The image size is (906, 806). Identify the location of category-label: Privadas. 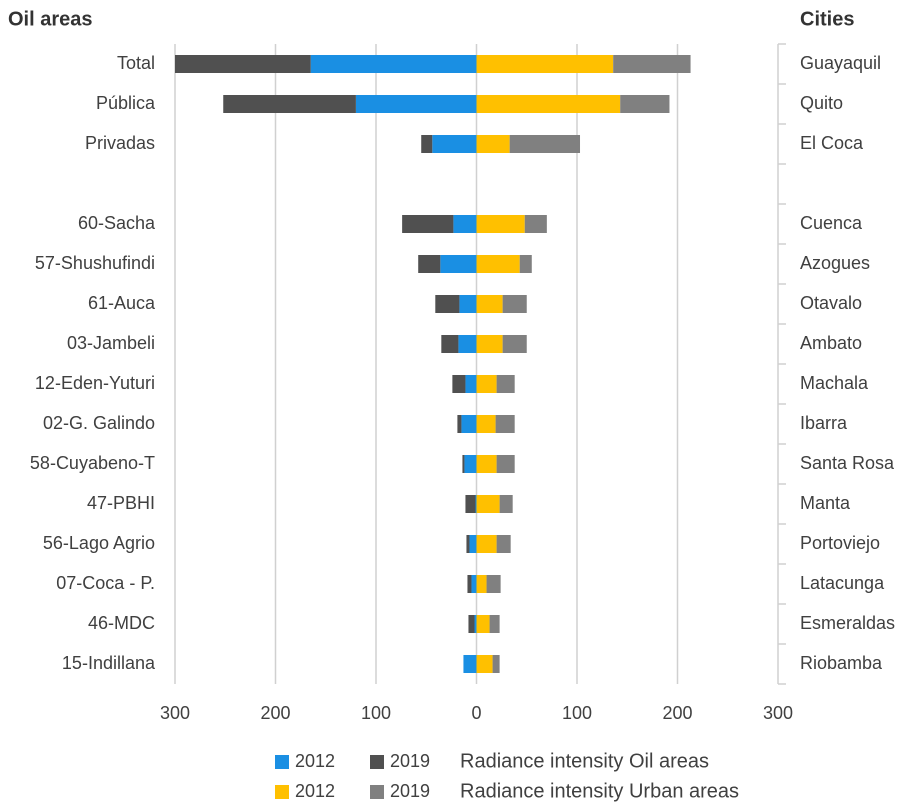
(120, 143).